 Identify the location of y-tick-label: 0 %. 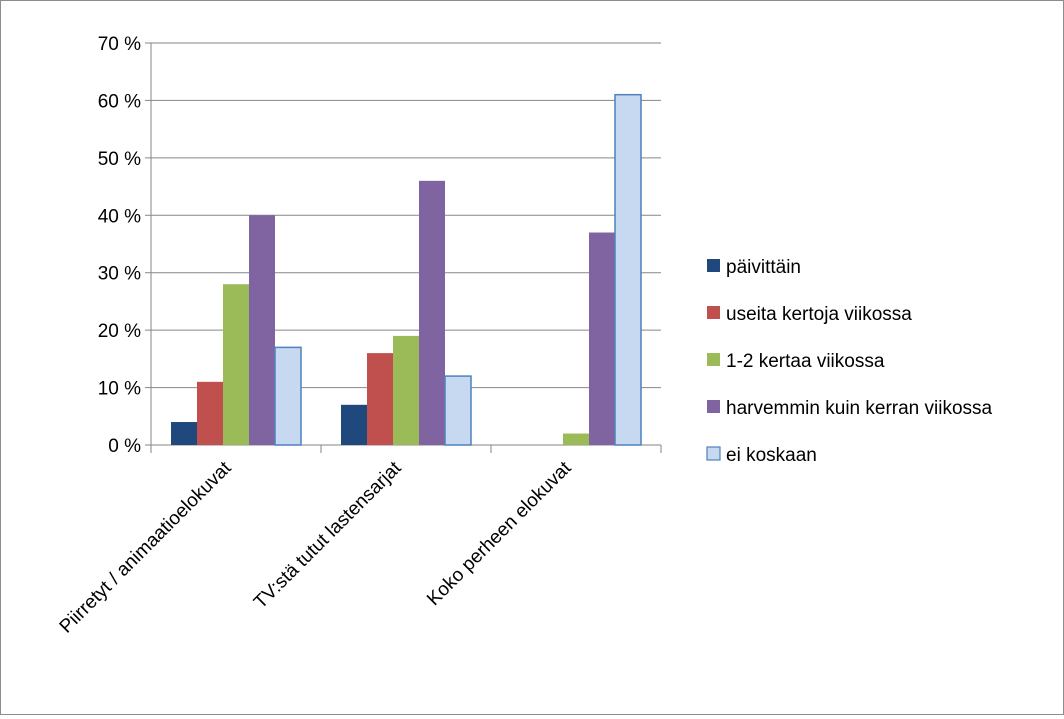
(124, 446).